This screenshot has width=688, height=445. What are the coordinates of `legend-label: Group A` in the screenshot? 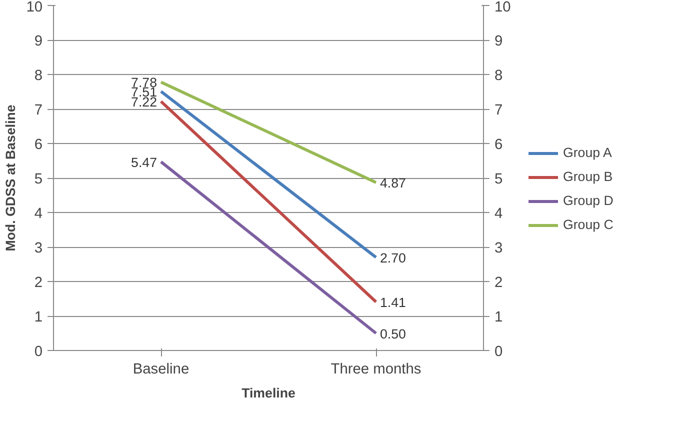 It's located at (587, 152).